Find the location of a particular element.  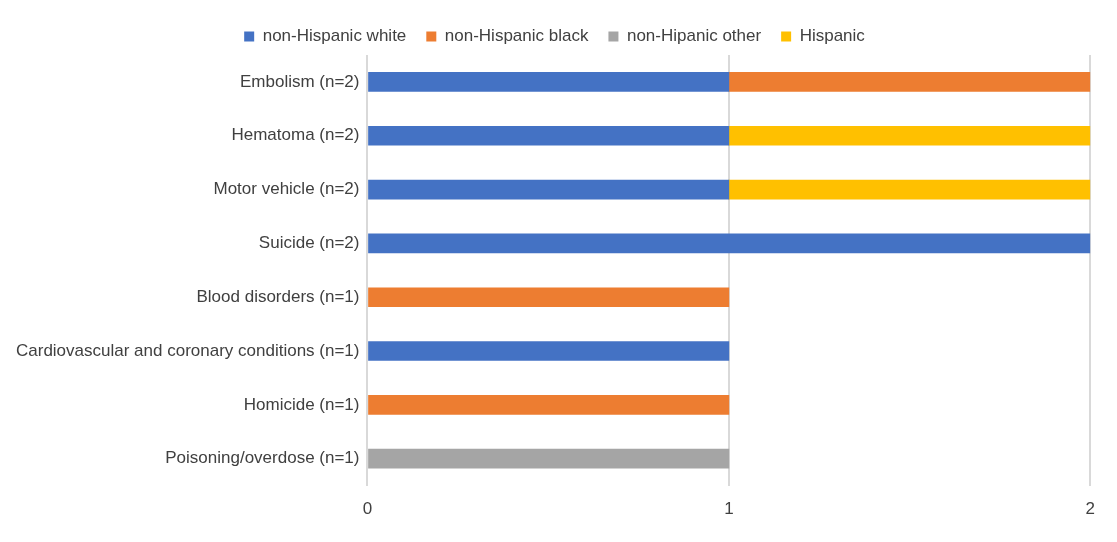

y-tick-label: Hematoma (n=2) is located at coordinates (295, 135).